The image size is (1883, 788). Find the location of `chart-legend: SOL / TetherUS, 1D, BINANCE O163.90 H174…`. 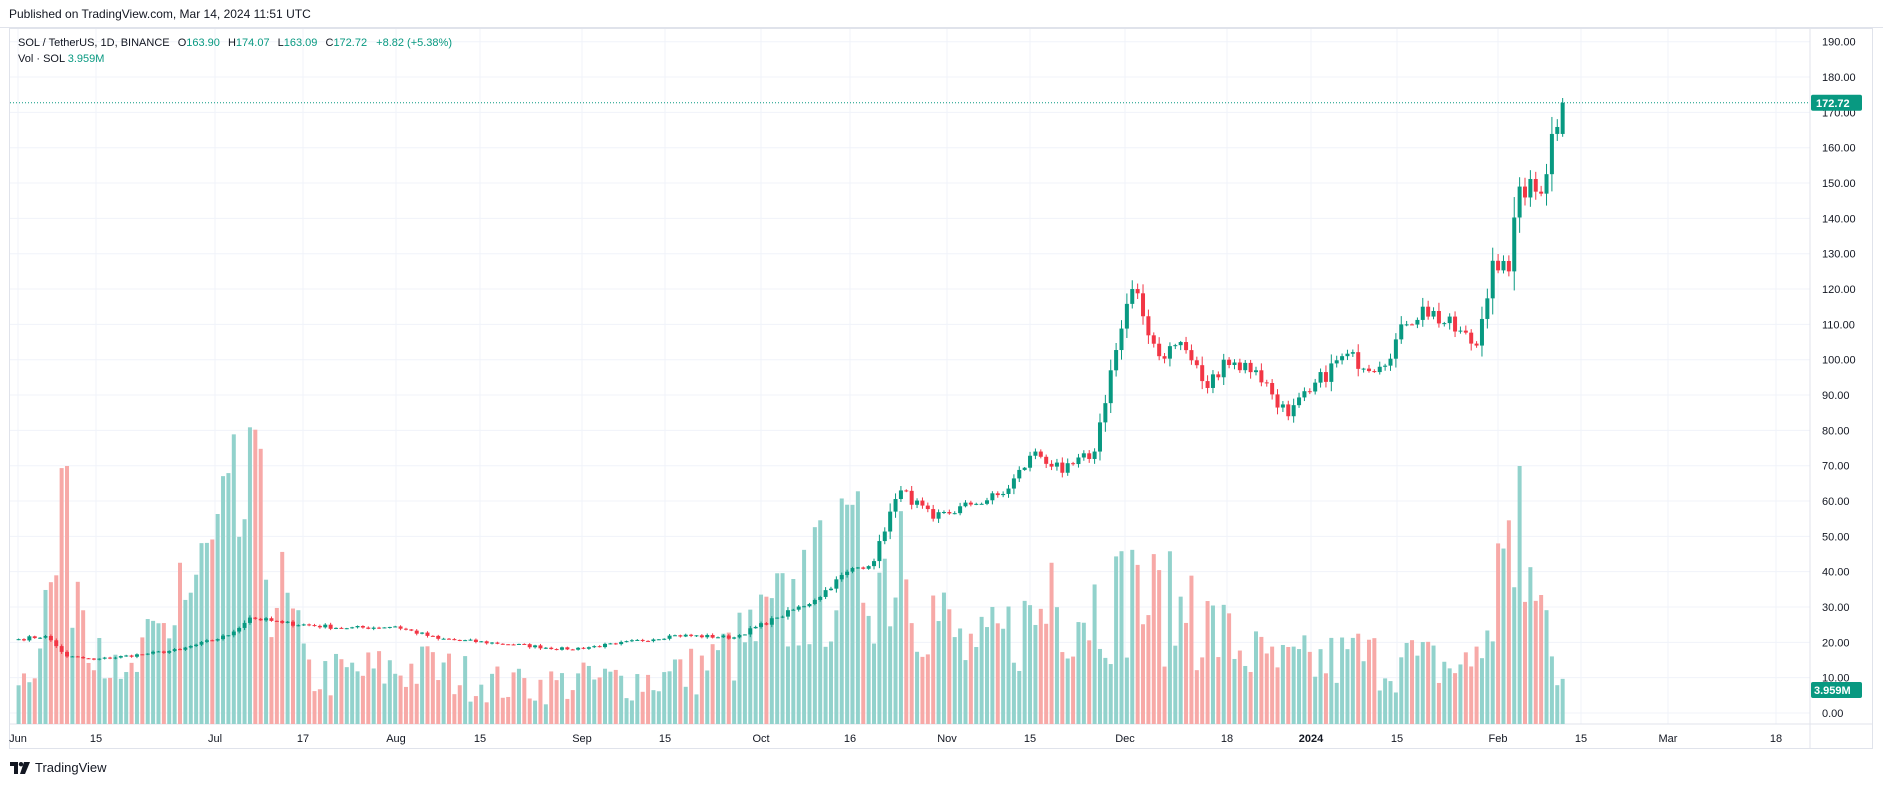

chart-legend: SOL / TetherUS, 1D, BINANCE O163.90 H174… is located at coordinates (235, 51).